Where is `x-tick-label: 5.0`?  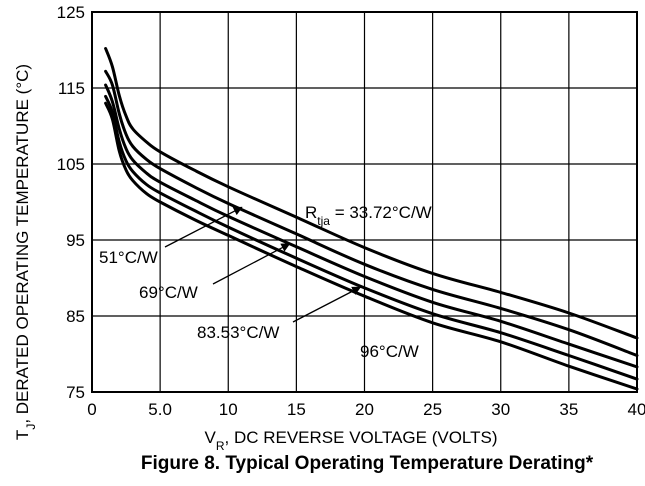 x-tick-label: 5.0 is located at coordinates (160, 409).